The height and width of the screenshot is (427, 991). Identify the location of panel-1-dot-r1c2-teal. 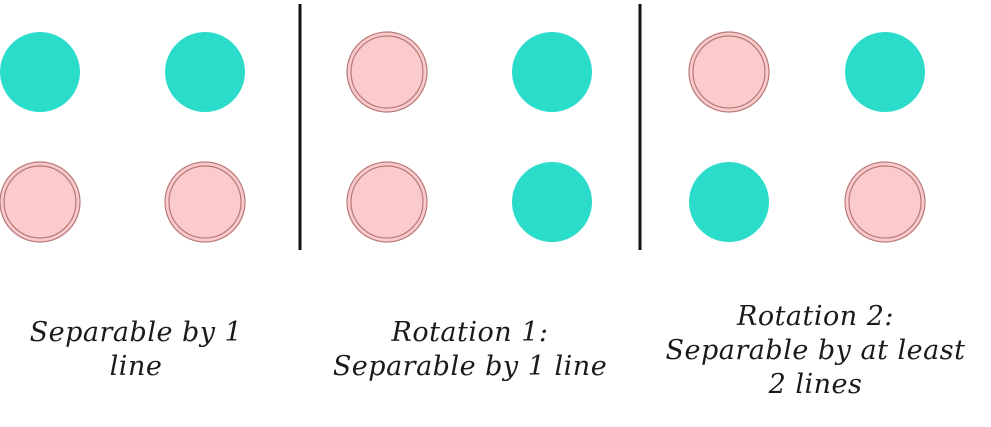
(205, 72).